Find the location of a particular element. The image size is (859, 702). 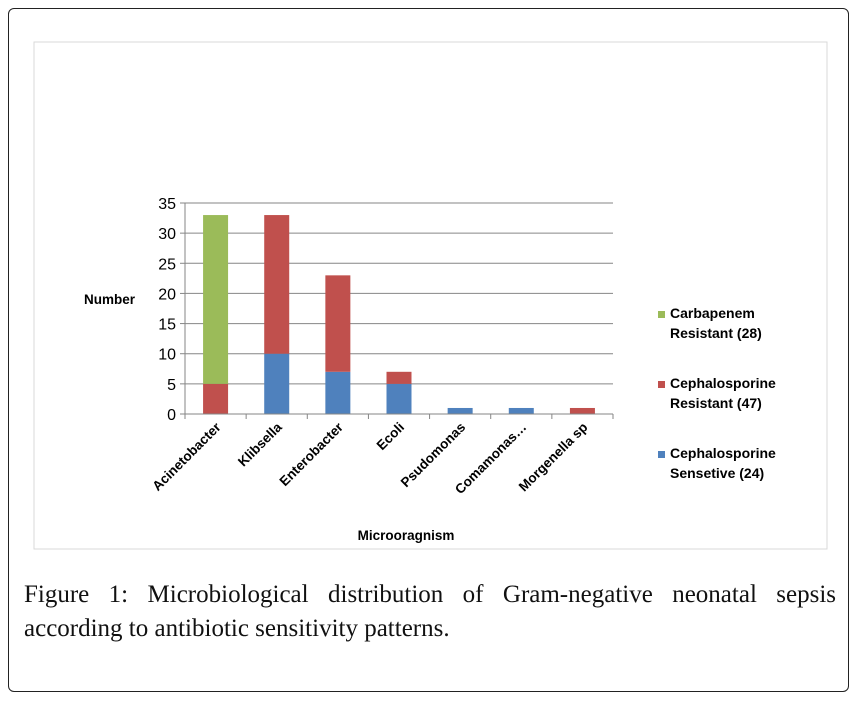

legend-label-line2: Sensetive (24) is located at coordinates (717, 473).